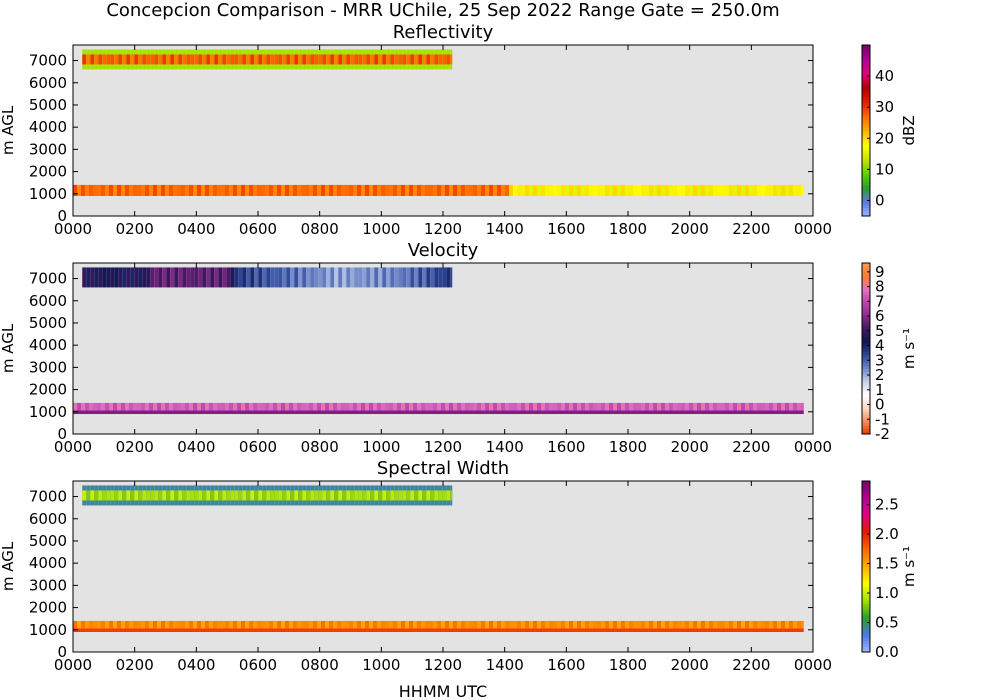  Describe the element at coordinates (48, 279) in the screenshot. I see `y-tick-label: 7000` at that location.